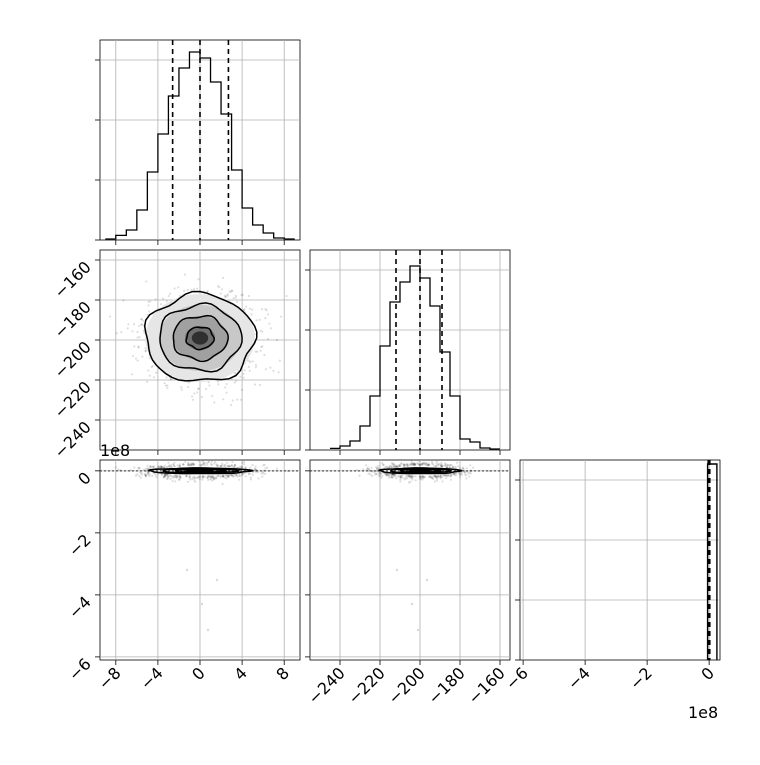 The image size is (760, 765). I want to click on scatter-2-1-content, so click(410, 544).